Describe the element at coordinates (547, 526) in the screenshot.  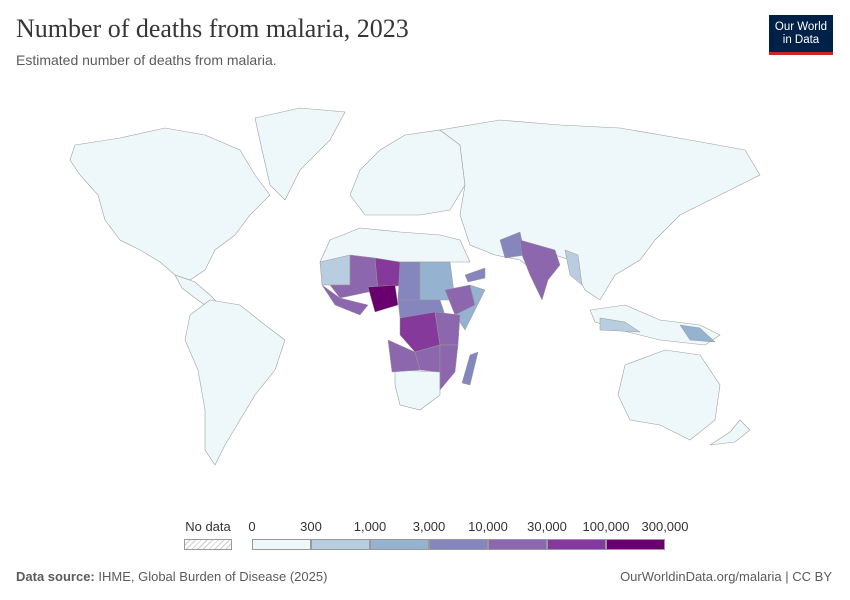
I see `legend-tick-label: 30,000` at that location.